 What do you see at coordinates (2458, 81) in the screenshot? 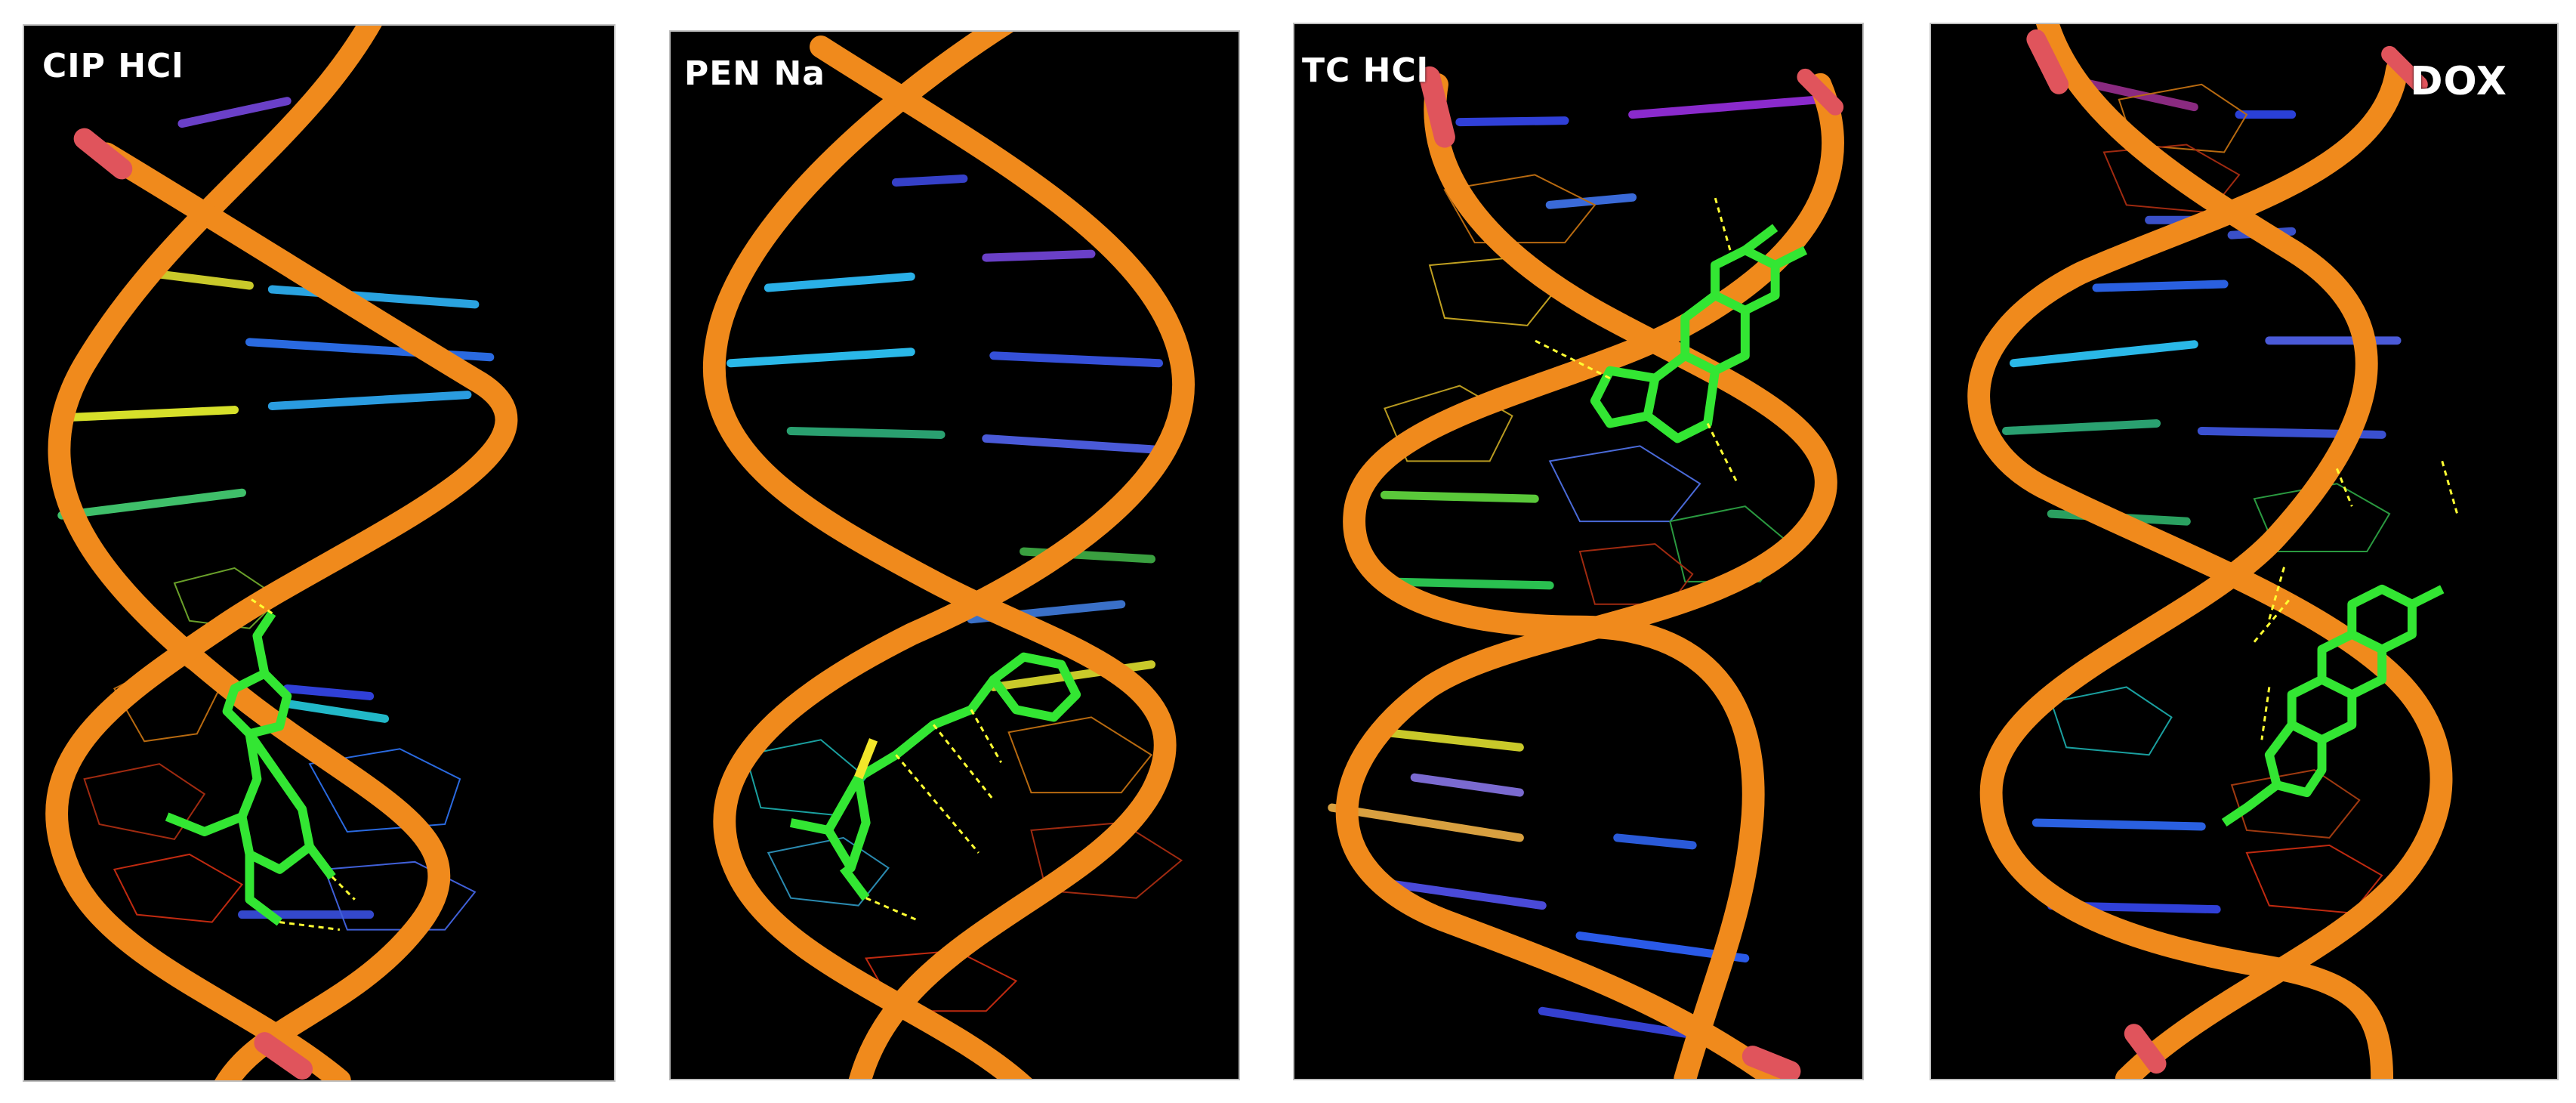
I see `panel-label: DOX` at bounding box center [2458, 81].